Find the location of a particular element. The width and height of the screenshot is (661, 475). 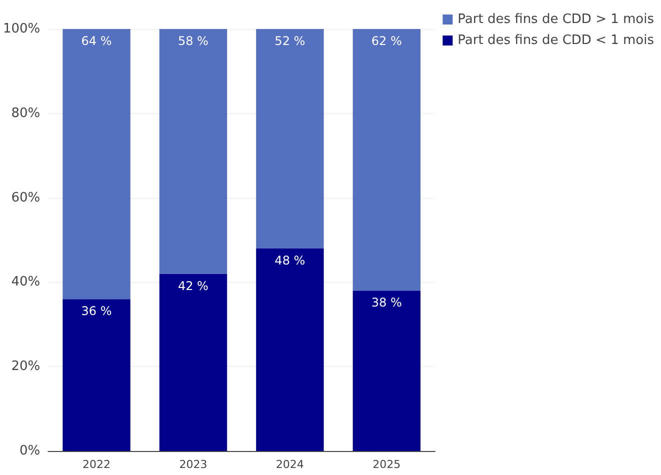

x-tick-label: 2022 is located at coordinates (96, 464).